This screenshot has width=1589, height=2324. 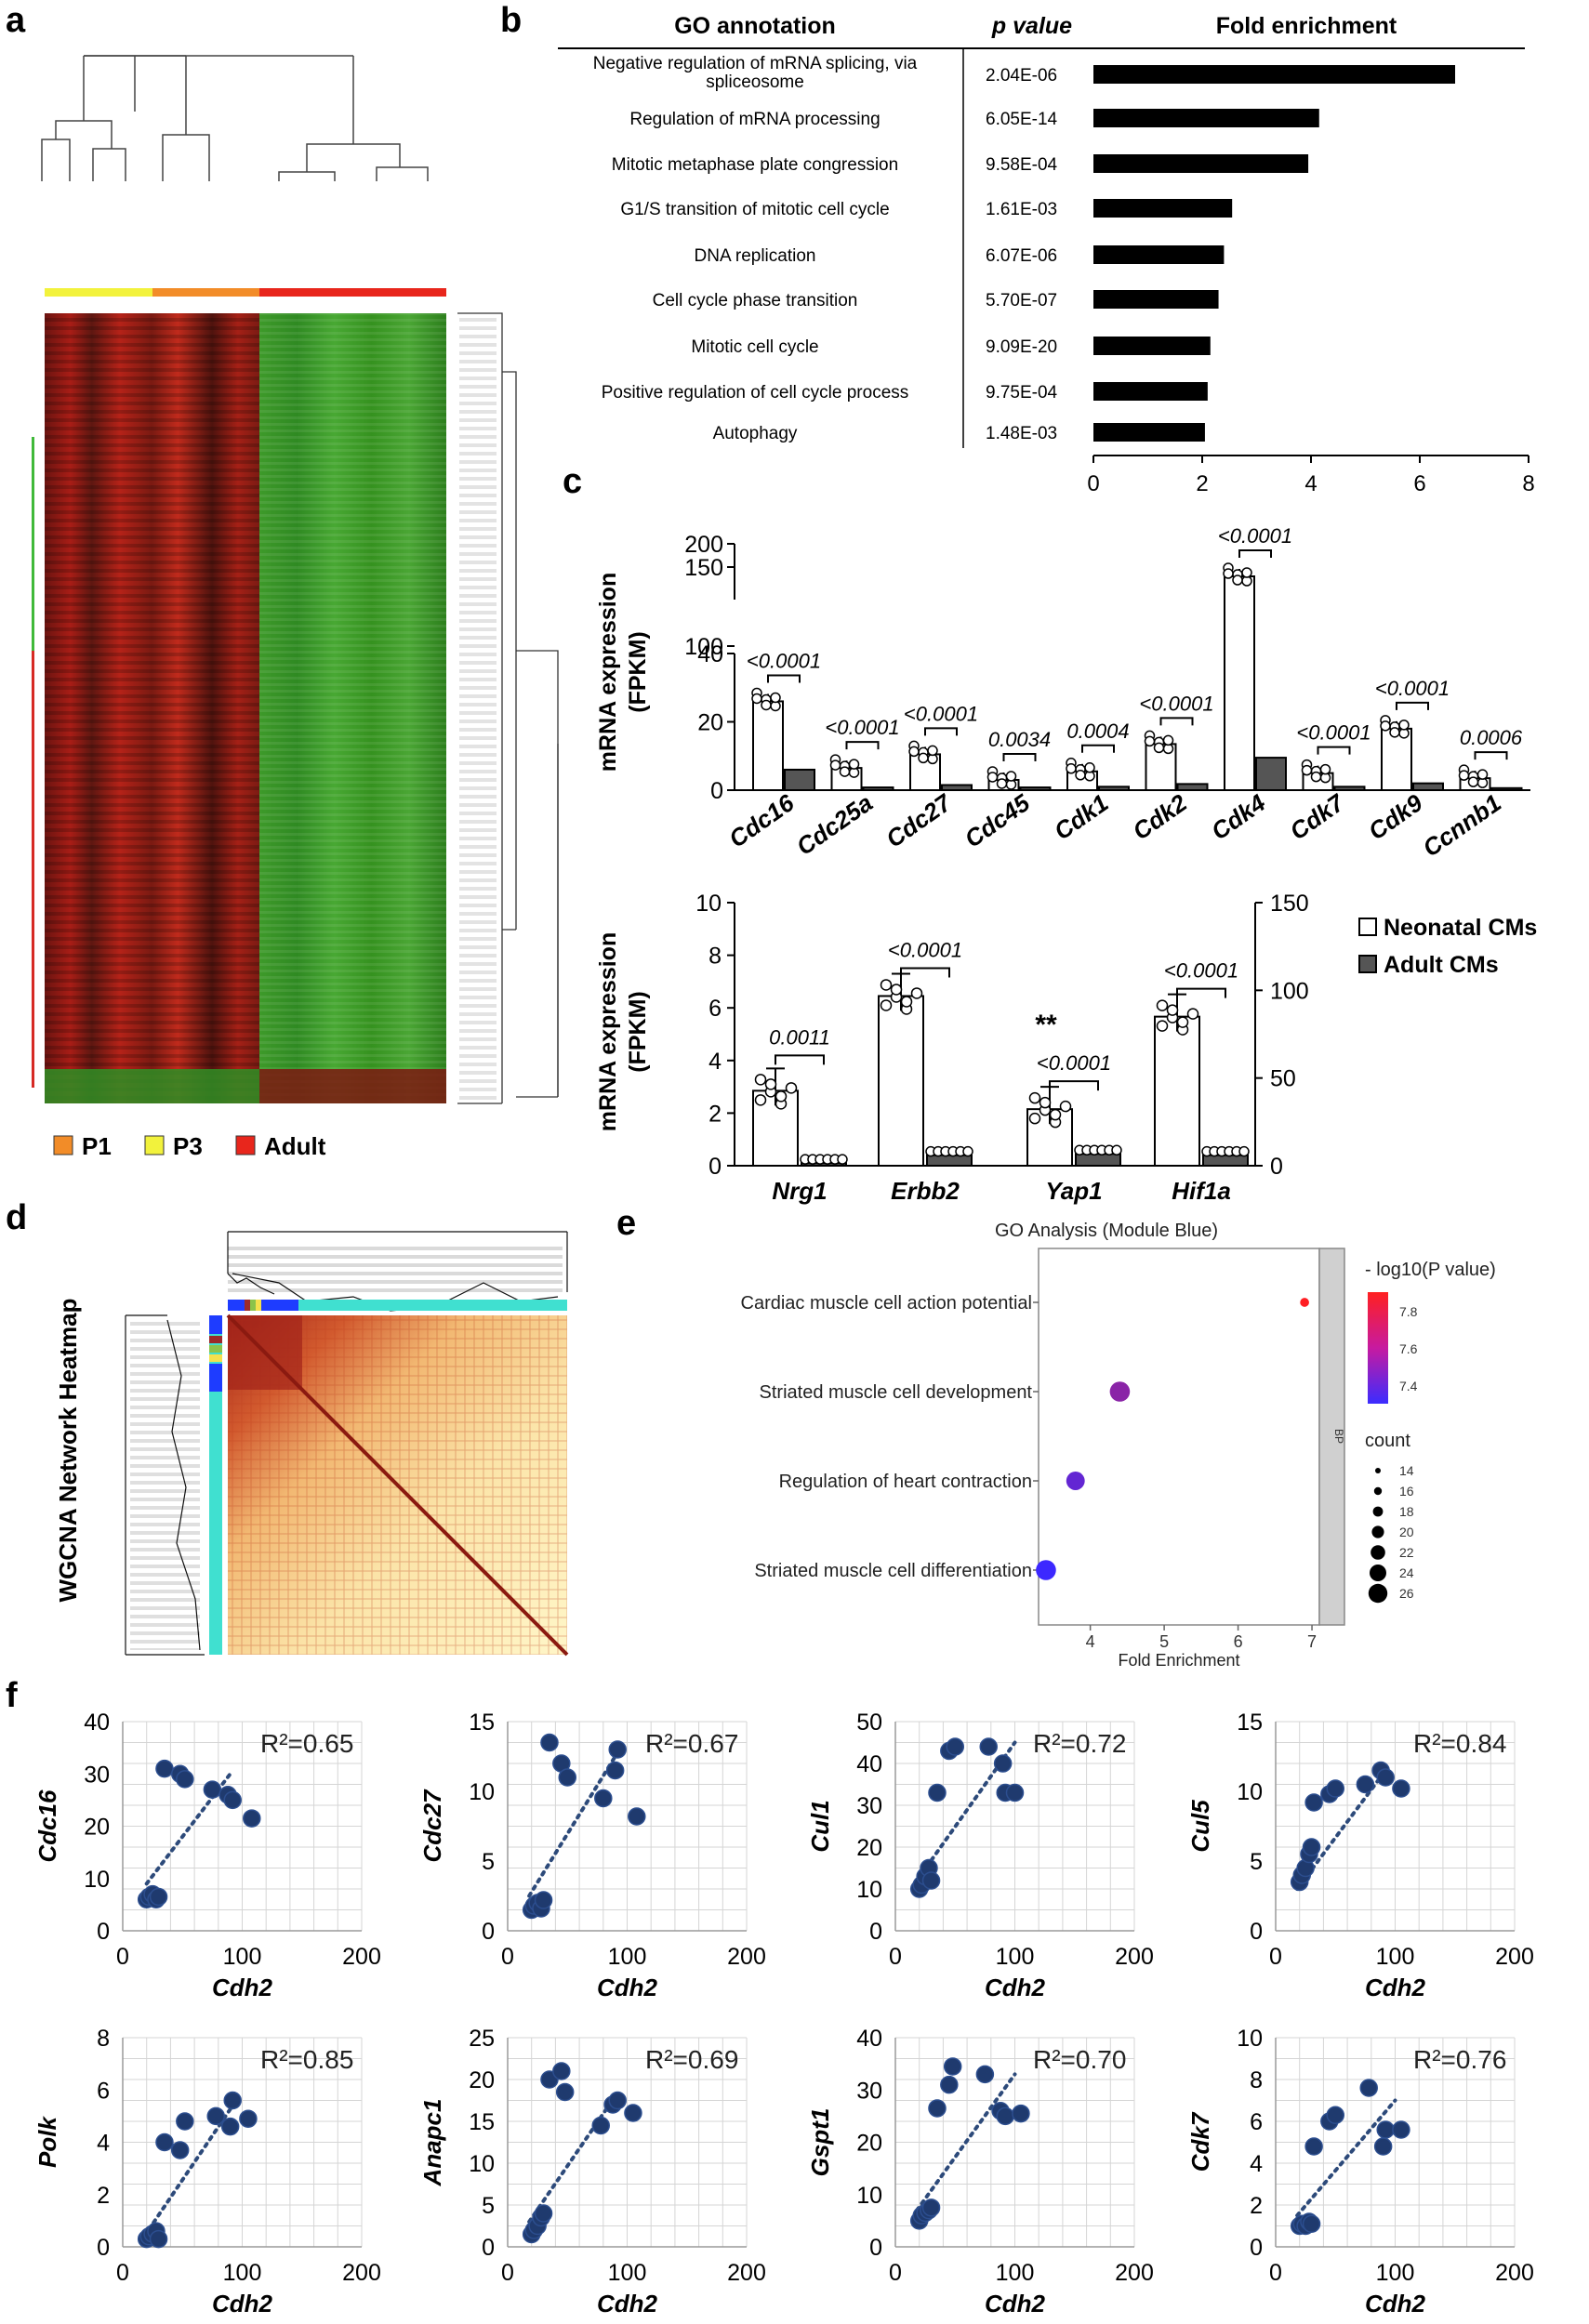 What do you see at coordinates (761, 820) in the screenshot?
I see `gene-label: Cdc16` at bounding box center [761, 820].